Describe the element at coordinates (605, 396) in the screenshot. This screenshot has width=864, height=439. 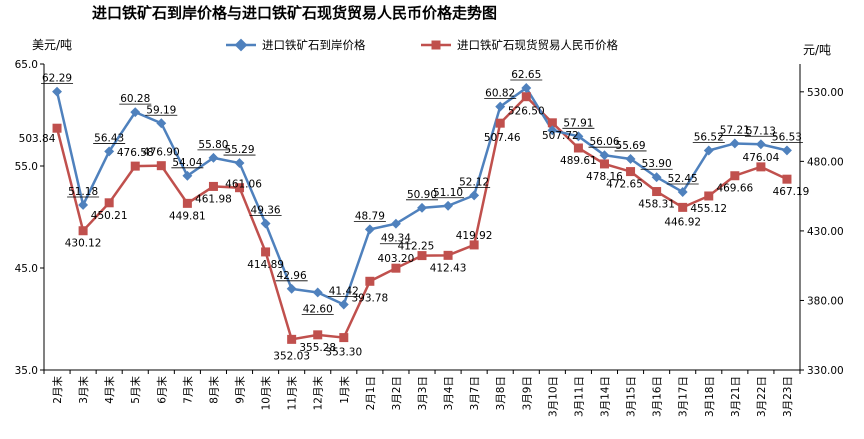
I see `x-category-label: 3月14日` at that location.